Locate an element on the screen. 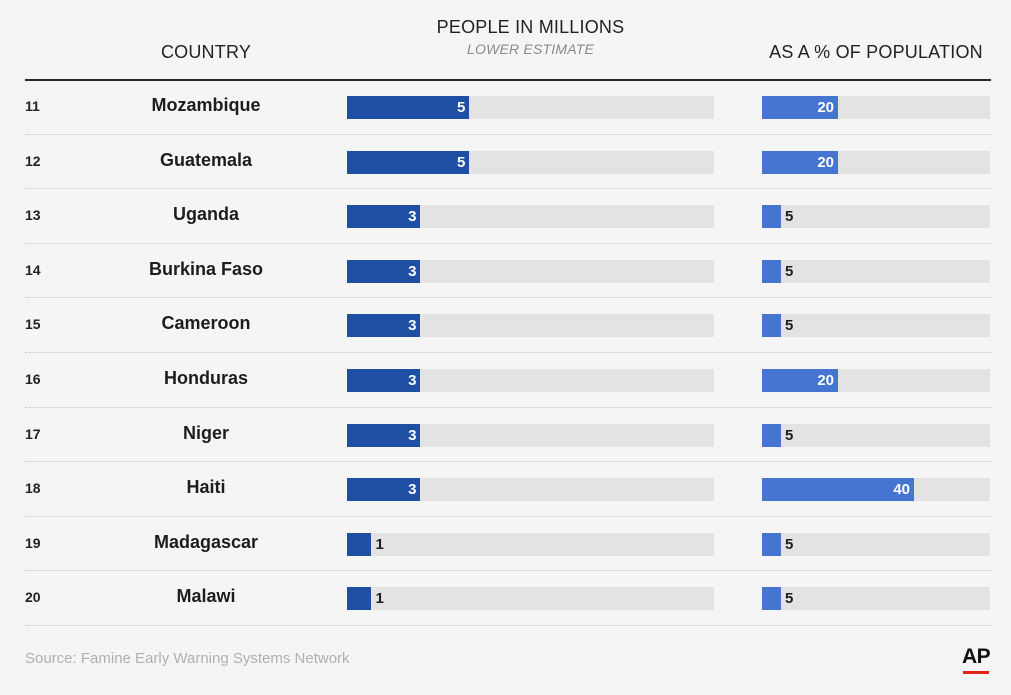 This screenshot has width=1011, height=695. country-column-header: COUNTRY is located at coordinates (206, 52).